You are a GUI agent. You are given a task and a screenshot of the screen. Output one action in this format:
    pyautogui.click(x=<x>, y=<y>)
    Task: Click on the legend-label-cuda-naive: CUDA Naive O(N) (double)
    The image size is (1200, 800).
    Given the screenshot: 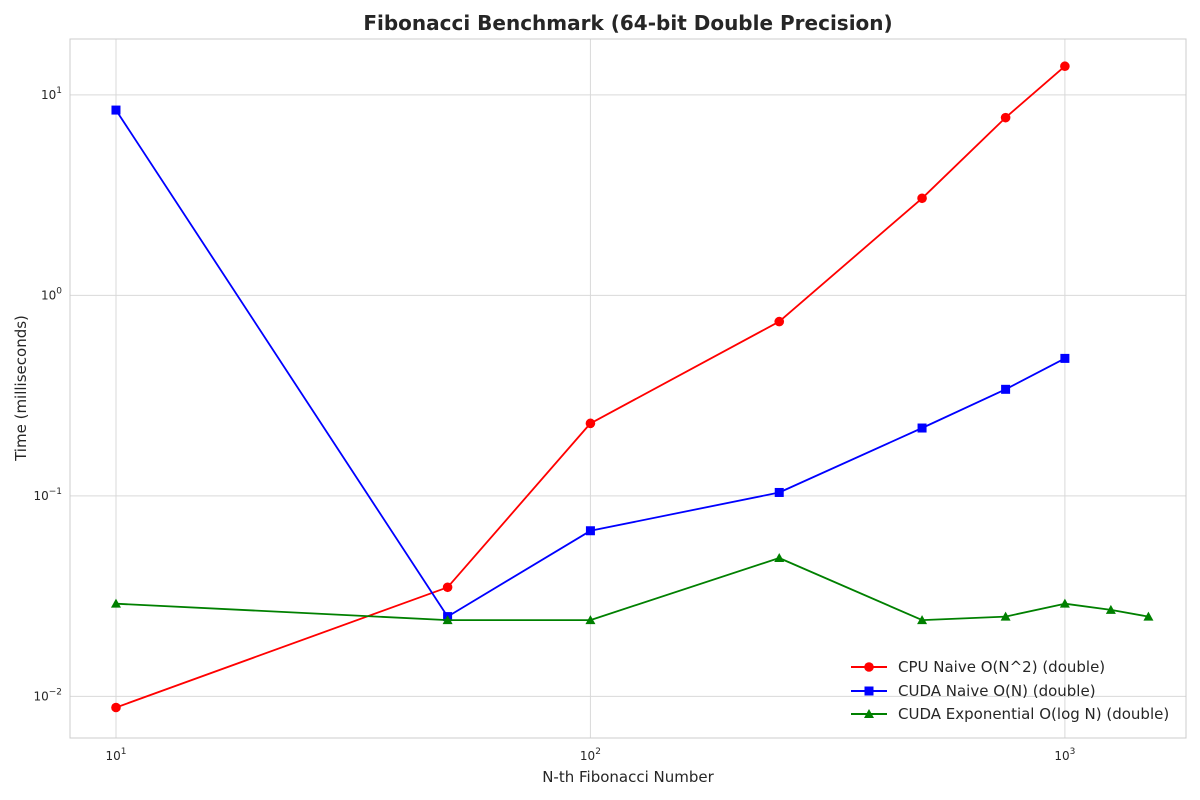 What is the action you would take?
    pyautogui.click(x=997, y=691)
    